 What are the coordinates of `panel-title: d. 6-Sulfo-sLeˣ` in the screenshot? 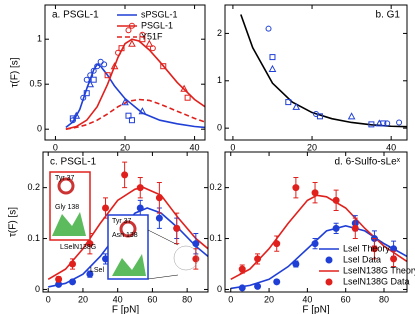 It's located at (367, 162).